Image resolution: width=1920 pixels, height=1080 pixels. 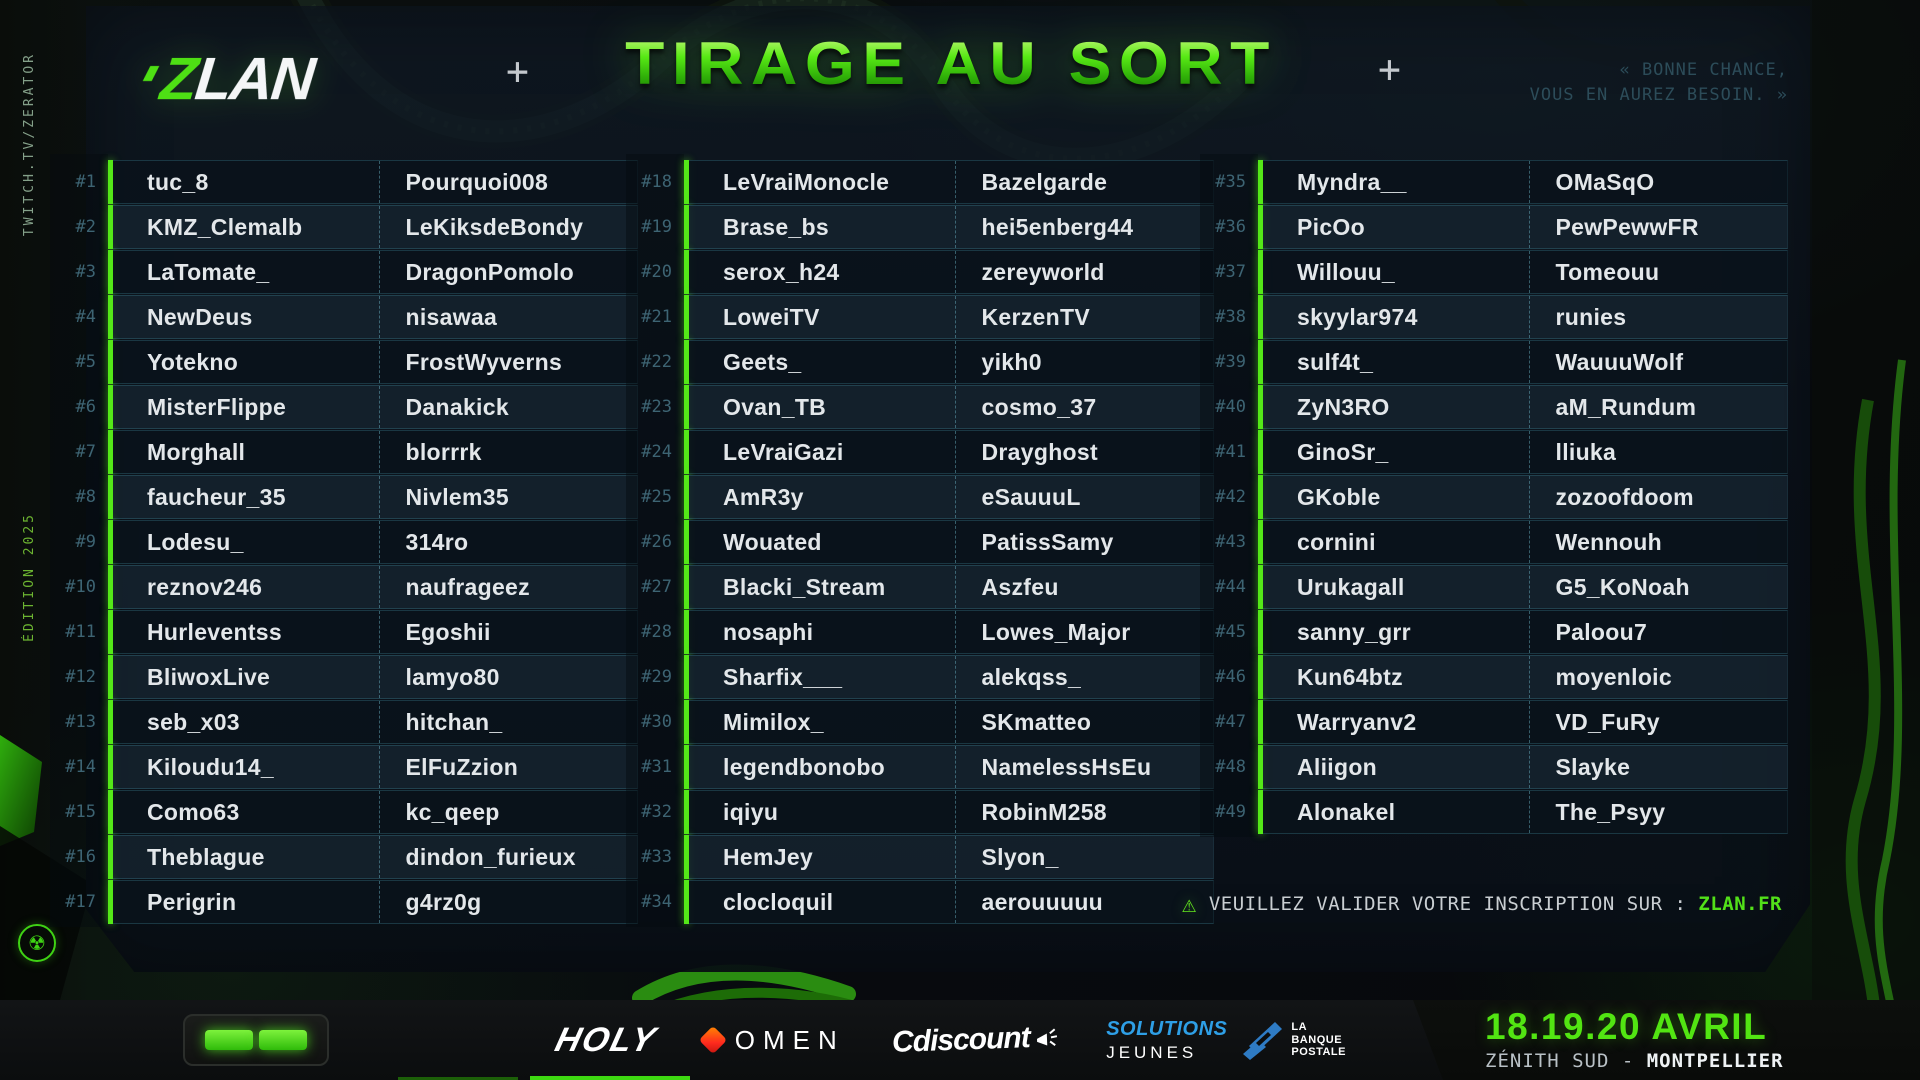 I want to click on row-number: #6, so click(x=85, y=407).